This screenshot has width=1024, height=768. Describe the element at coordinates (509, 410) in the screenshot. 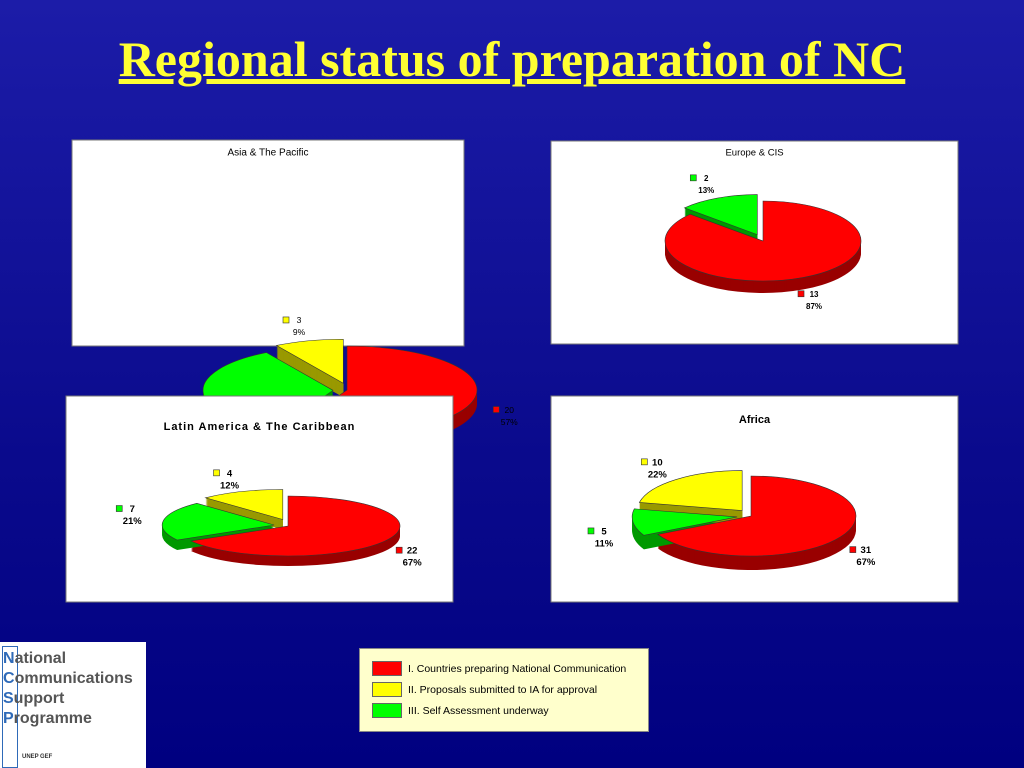

I see `value-label: 20` at that location.